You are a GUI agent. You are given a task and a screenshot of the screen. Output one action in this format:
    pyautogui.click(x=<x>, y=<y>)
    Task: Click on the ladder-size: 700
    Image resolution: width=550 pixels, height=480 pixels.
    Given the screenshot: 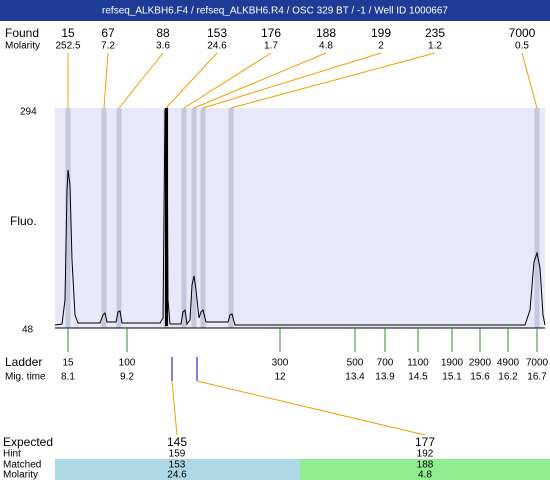 What is the action you would take?
    pyautogui.click(x=385, y=363)
    